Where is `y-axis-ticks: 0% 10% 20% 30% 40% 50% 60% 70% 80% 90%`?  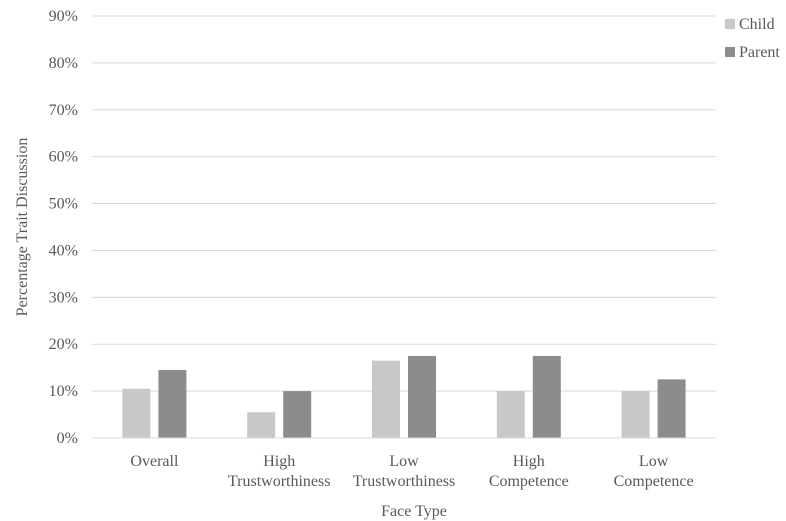 y-axis-ticks: 0% 10% 20% 30% 40% 50% 60% 70% 80% 90% is located at coordinates (63, 227).